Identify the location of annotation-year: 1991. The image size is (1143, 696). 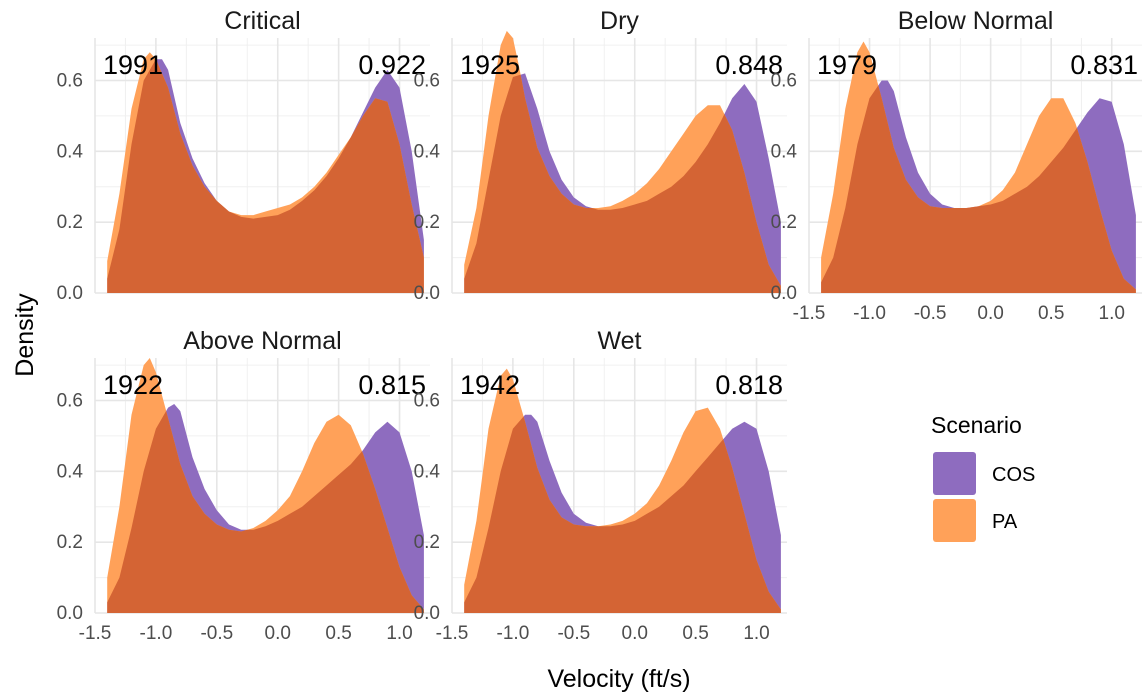
(133, 65).